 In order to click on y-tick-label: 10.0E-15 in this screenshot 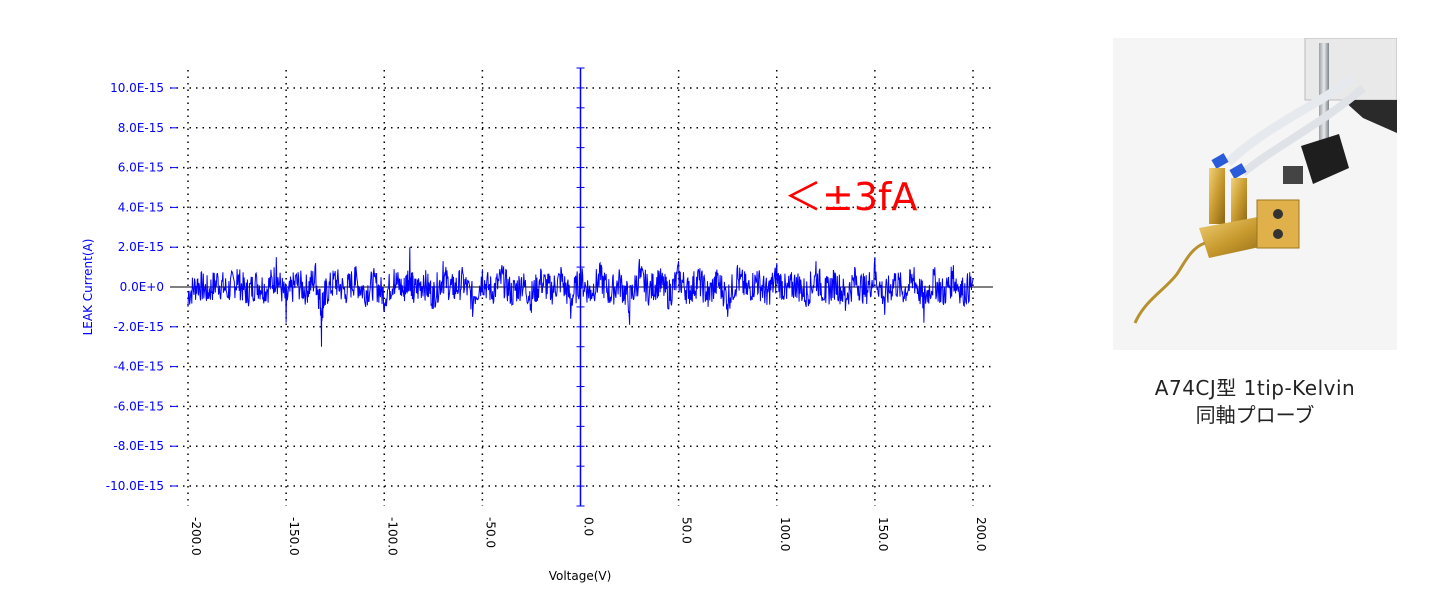, I will do `click(137, 88)`.